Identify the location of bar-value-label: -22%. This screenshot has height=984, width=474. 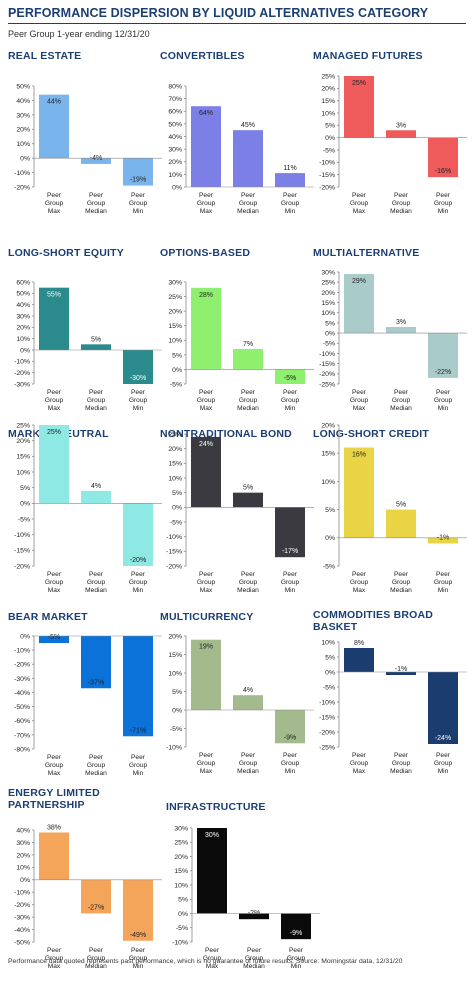
(443, 372).